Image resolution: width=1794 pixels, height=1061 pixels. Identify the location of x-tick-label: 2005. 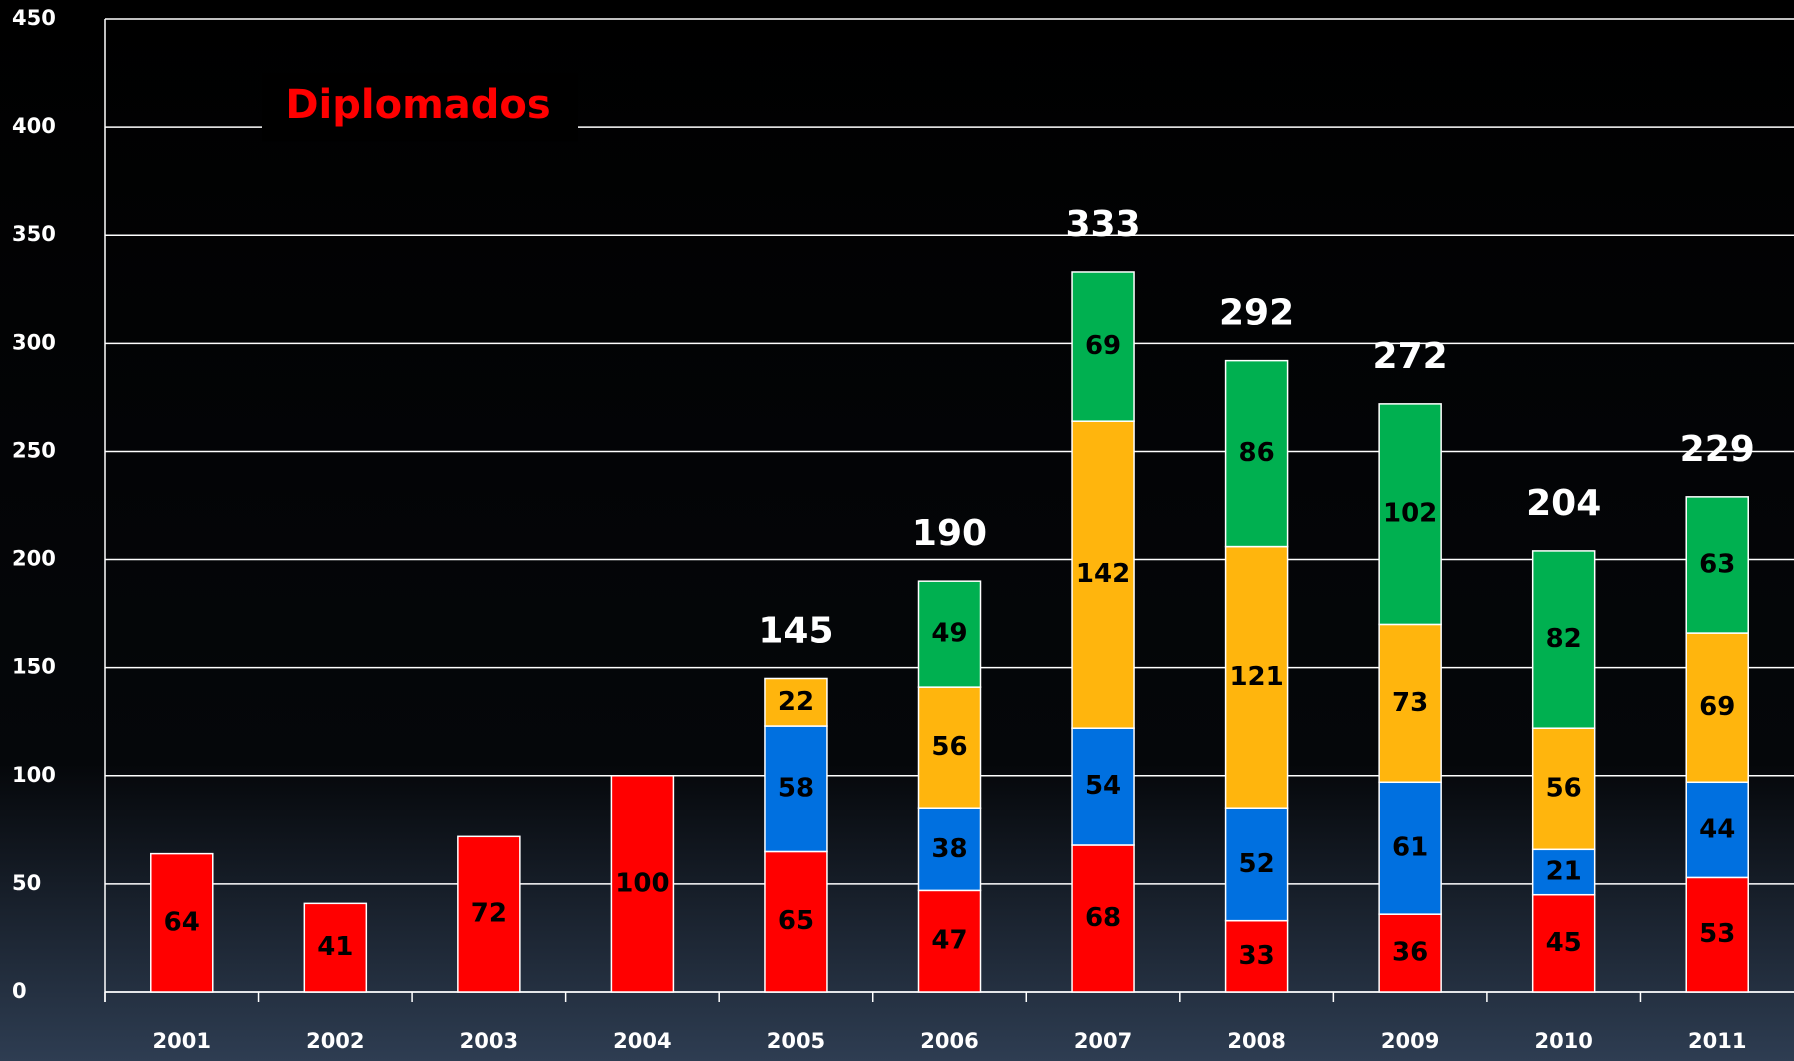
(796, 1041).